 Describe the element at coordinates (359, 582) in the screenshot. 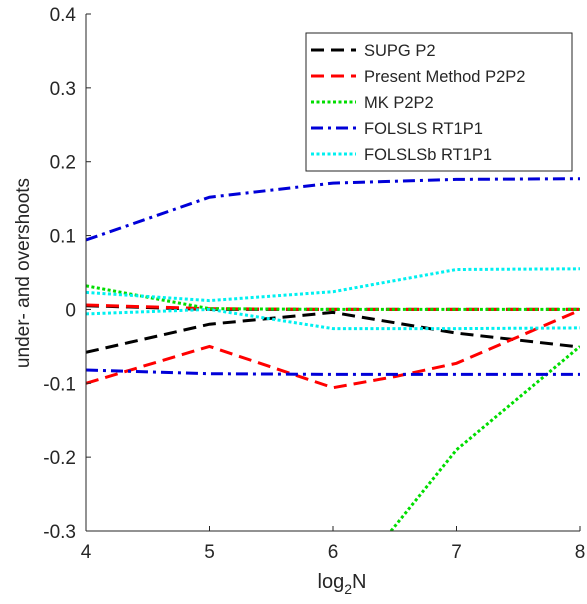

I see `x-axis-label-suffix: N` at that location.